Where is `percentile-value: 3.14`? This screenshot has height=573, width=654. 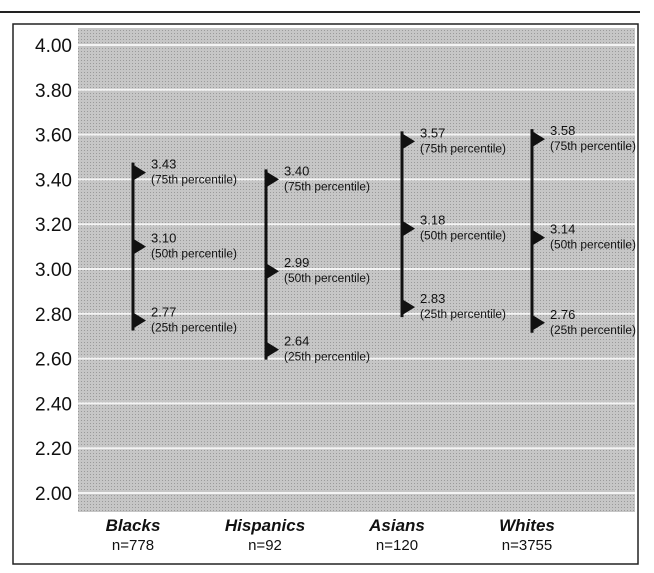
percentile-value: 3.14 is located at coordinates (562, 229).